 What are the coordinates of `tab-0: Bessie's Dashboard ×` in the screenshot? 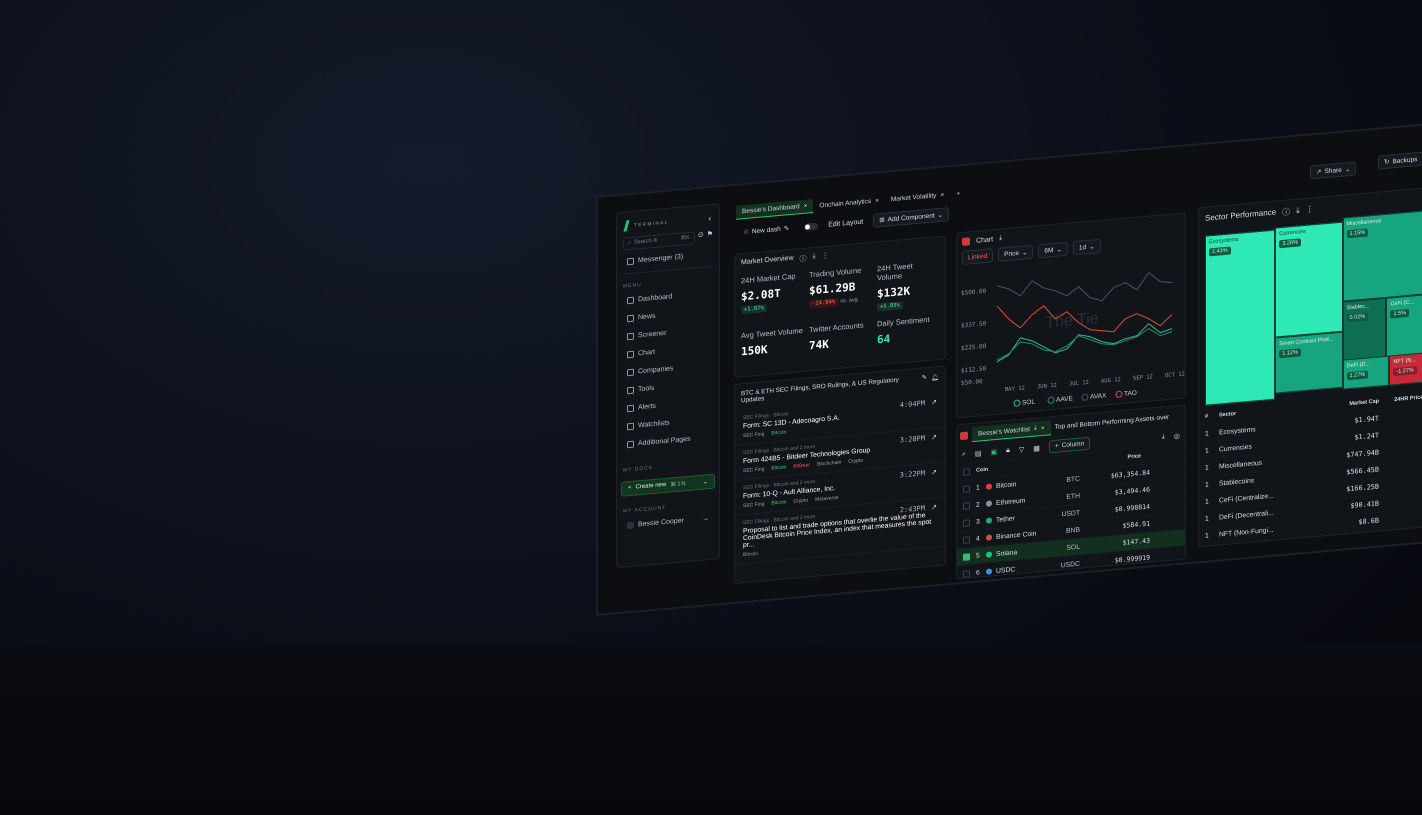 It's located at (775, 209).